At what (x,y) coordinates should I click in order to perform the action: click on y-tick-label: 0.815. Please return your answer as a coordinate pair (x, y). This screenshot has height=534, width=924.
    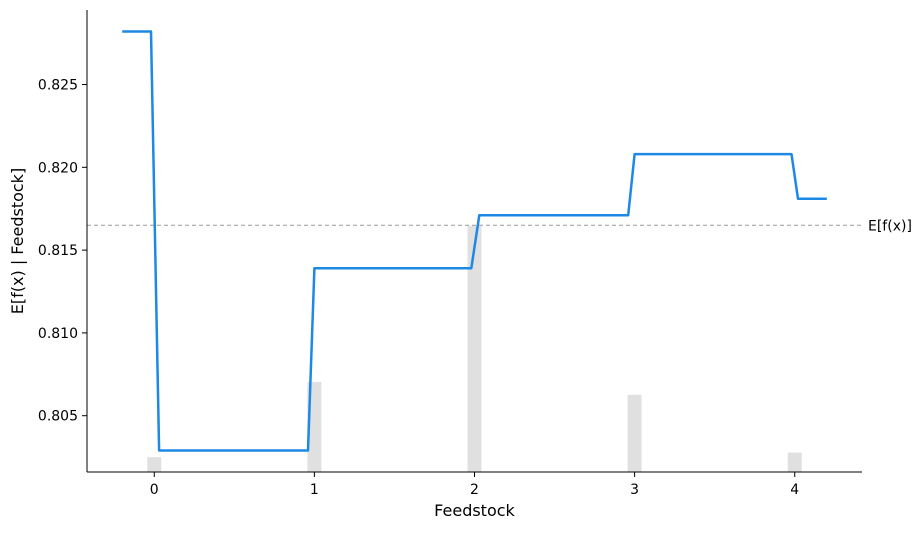
    Looking at the image, I should click on (58, 251).